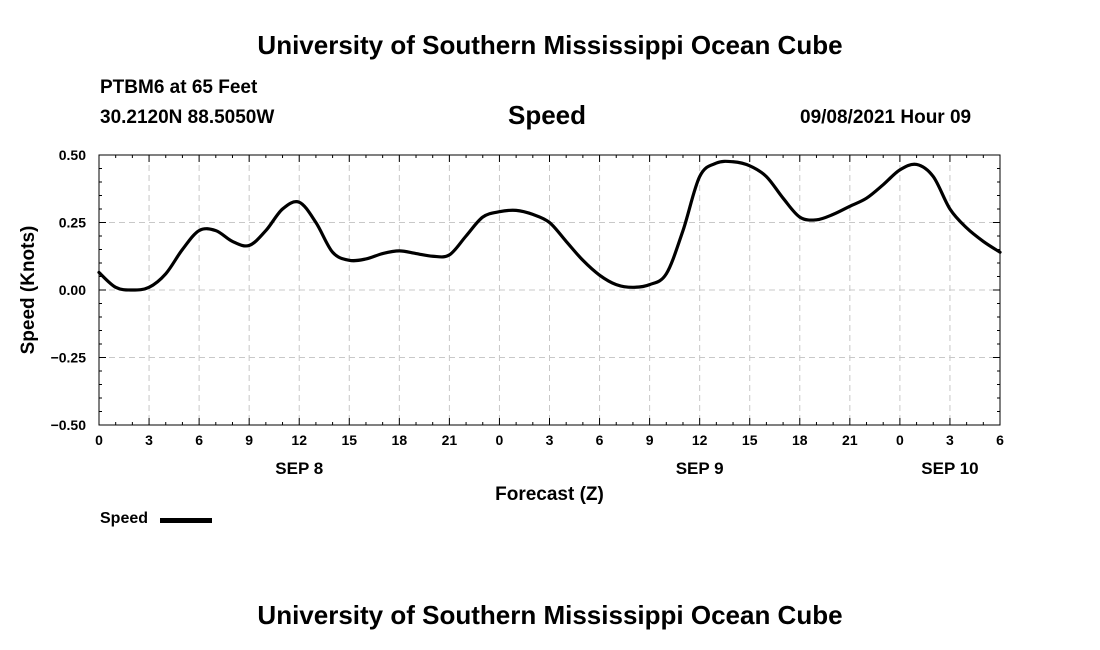  I want to click on legend-label: Speed, so click(124, 518).